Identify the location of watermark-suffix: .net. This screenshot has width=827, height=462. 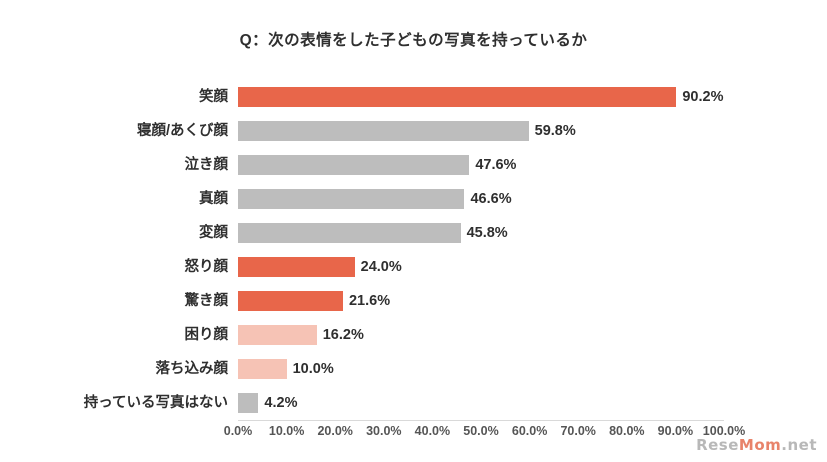
(799, 445).